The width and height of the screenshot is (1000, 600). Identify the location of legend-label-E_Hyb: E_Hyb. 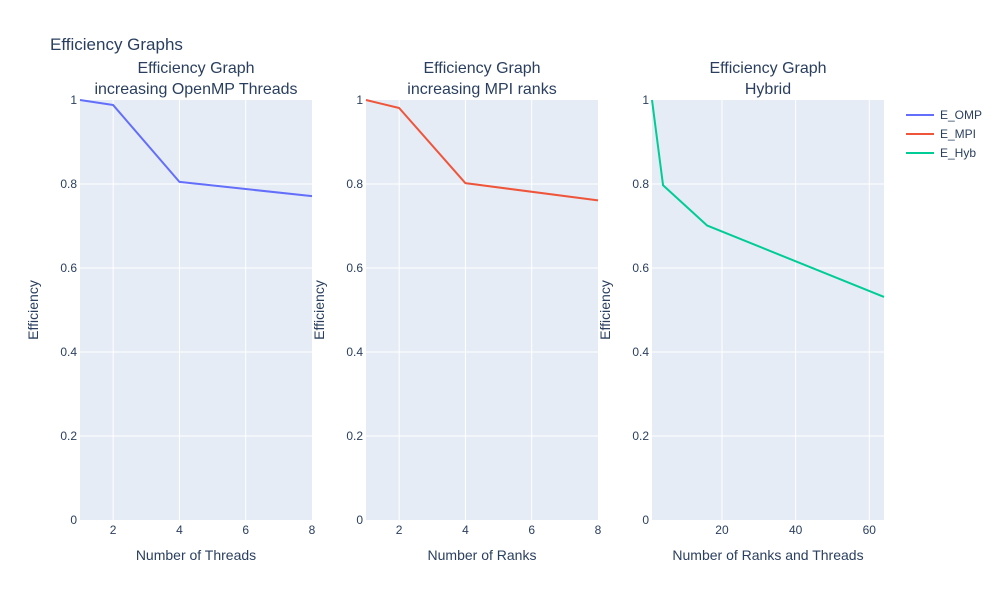
(958, 153).